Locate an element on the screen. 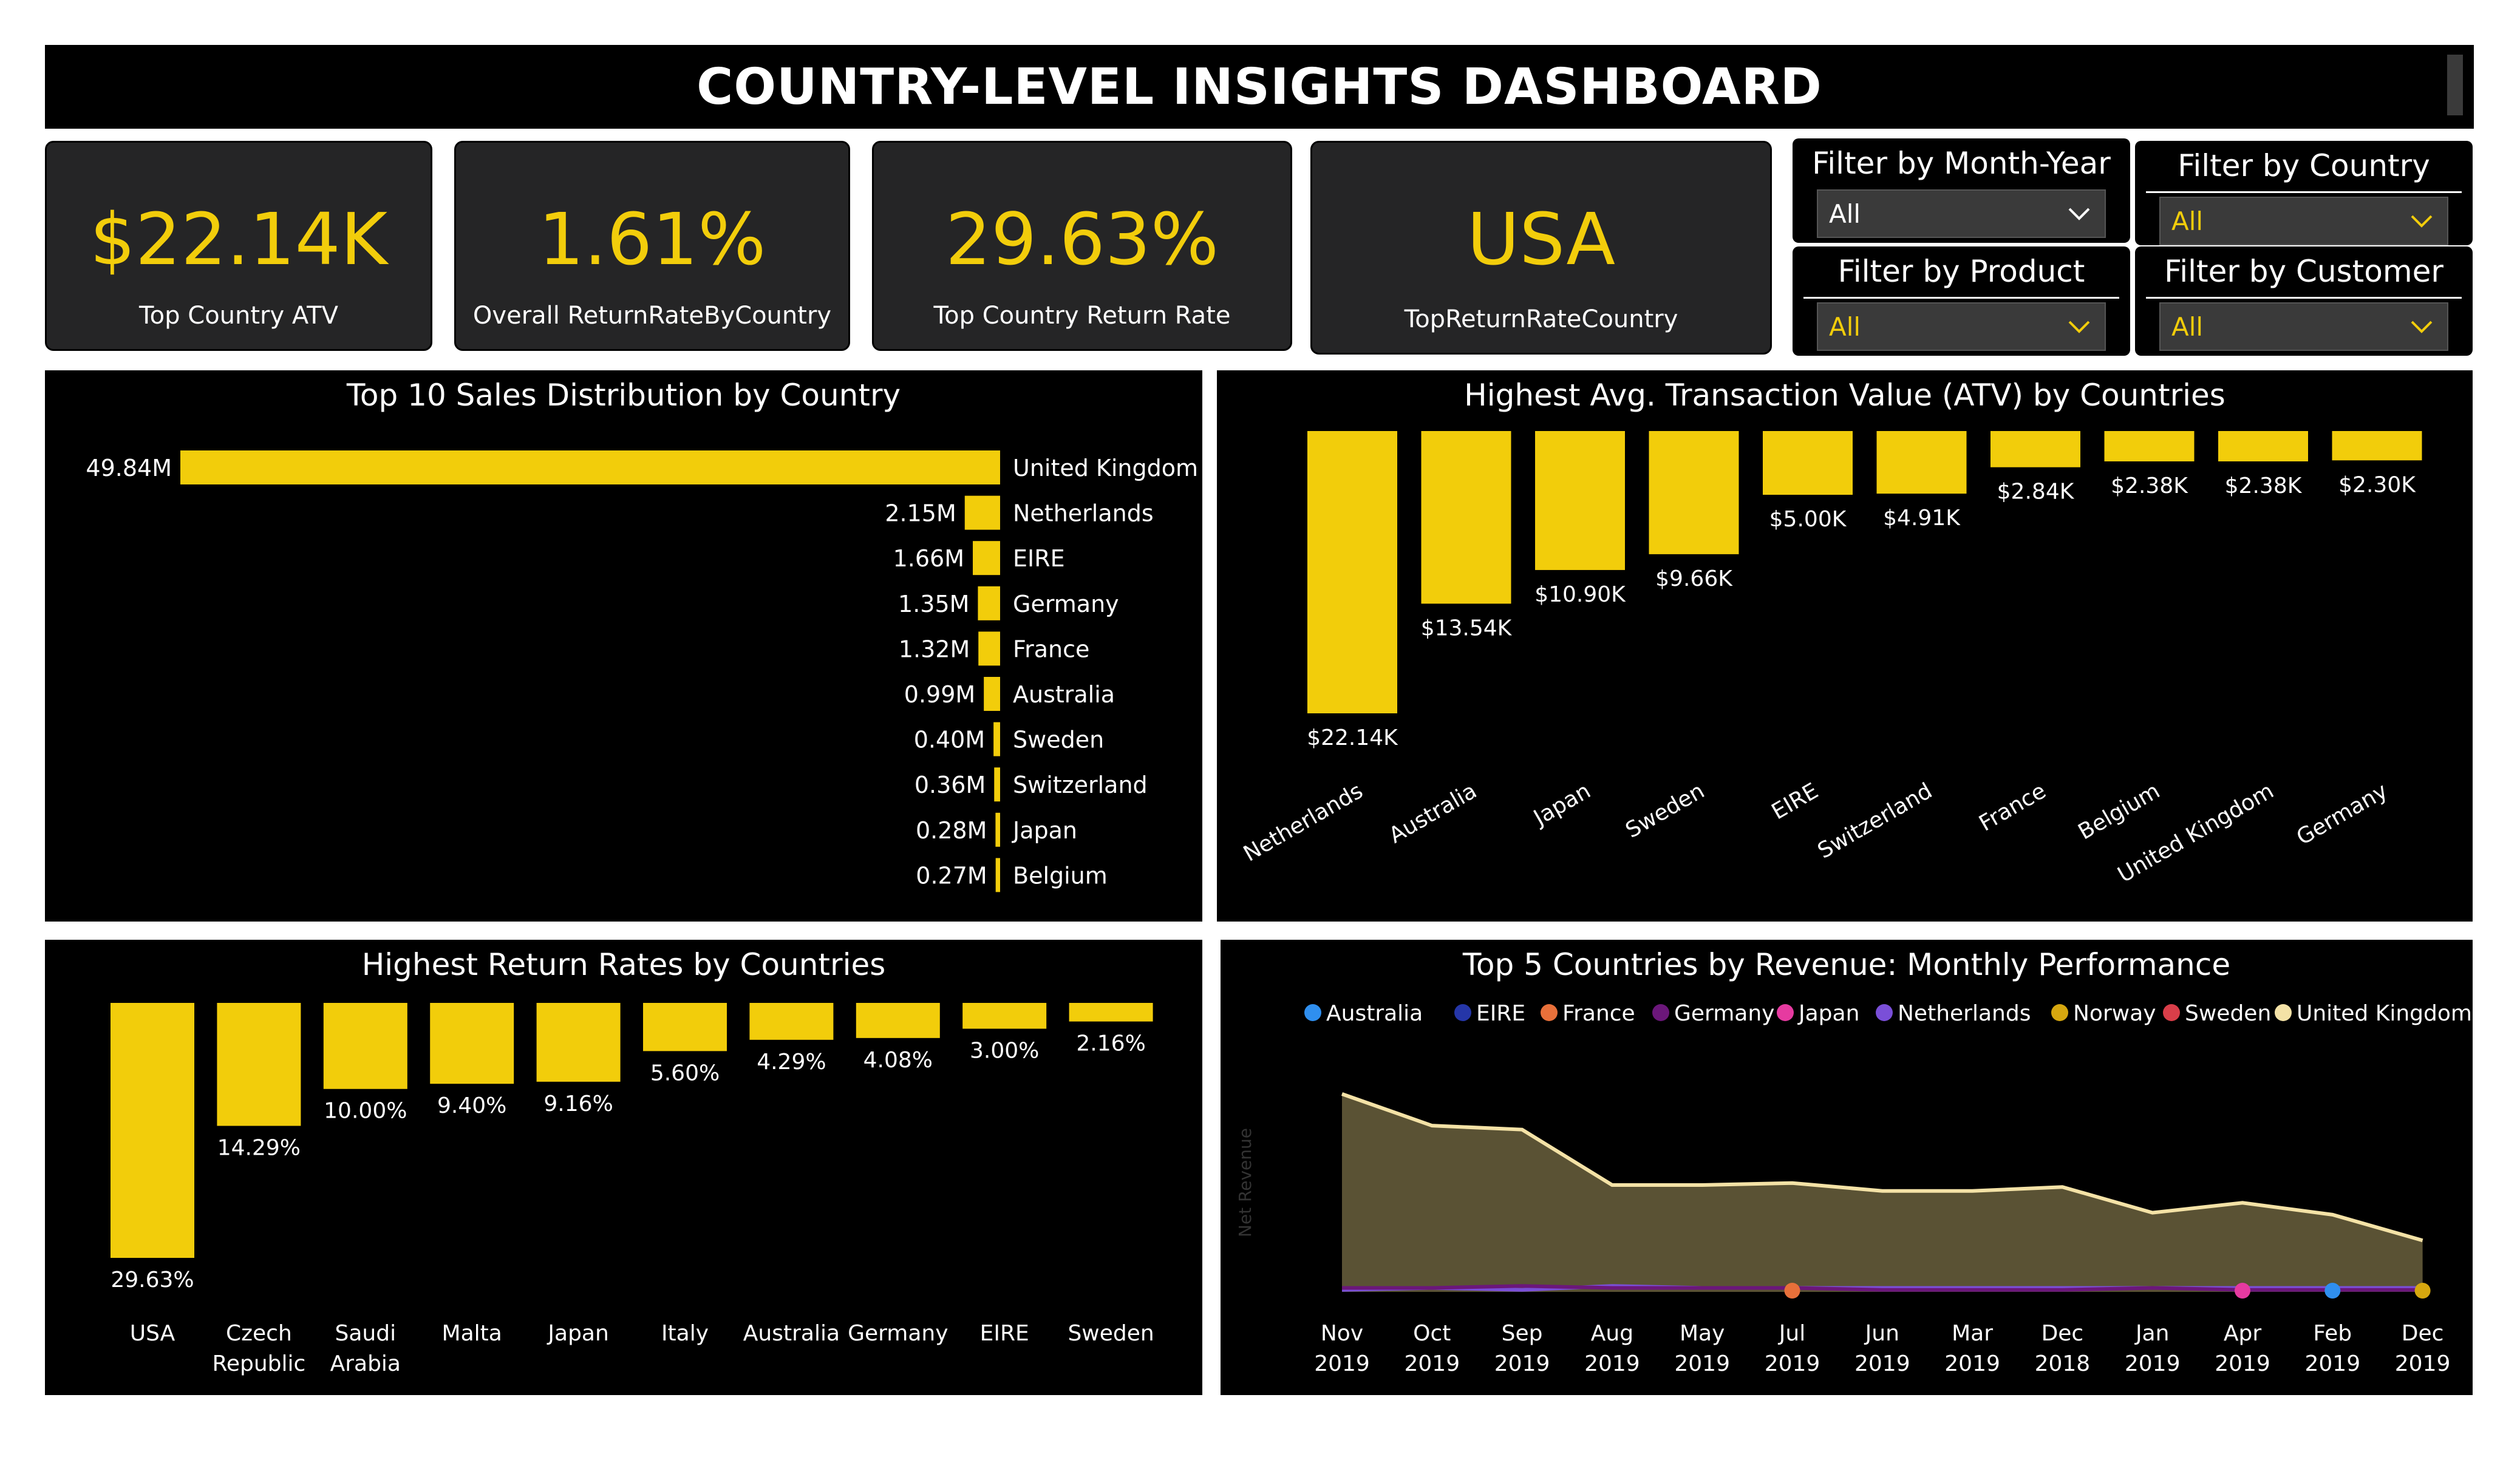  scrollbar is located at coordinates (2455, 85).